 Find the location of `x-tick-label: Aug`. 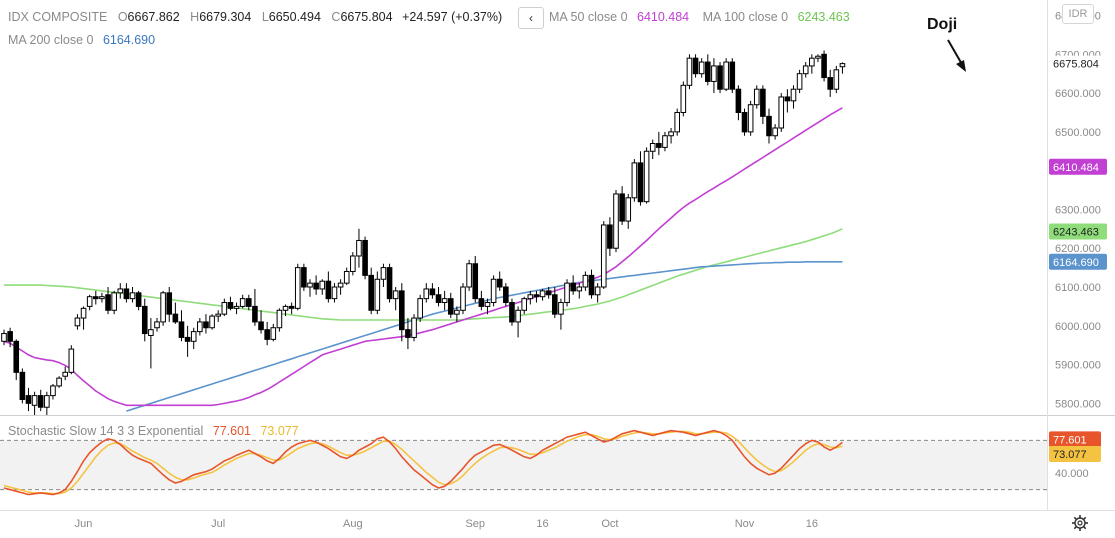

x-tick-label: Aug is located at coordinates (353, 524).